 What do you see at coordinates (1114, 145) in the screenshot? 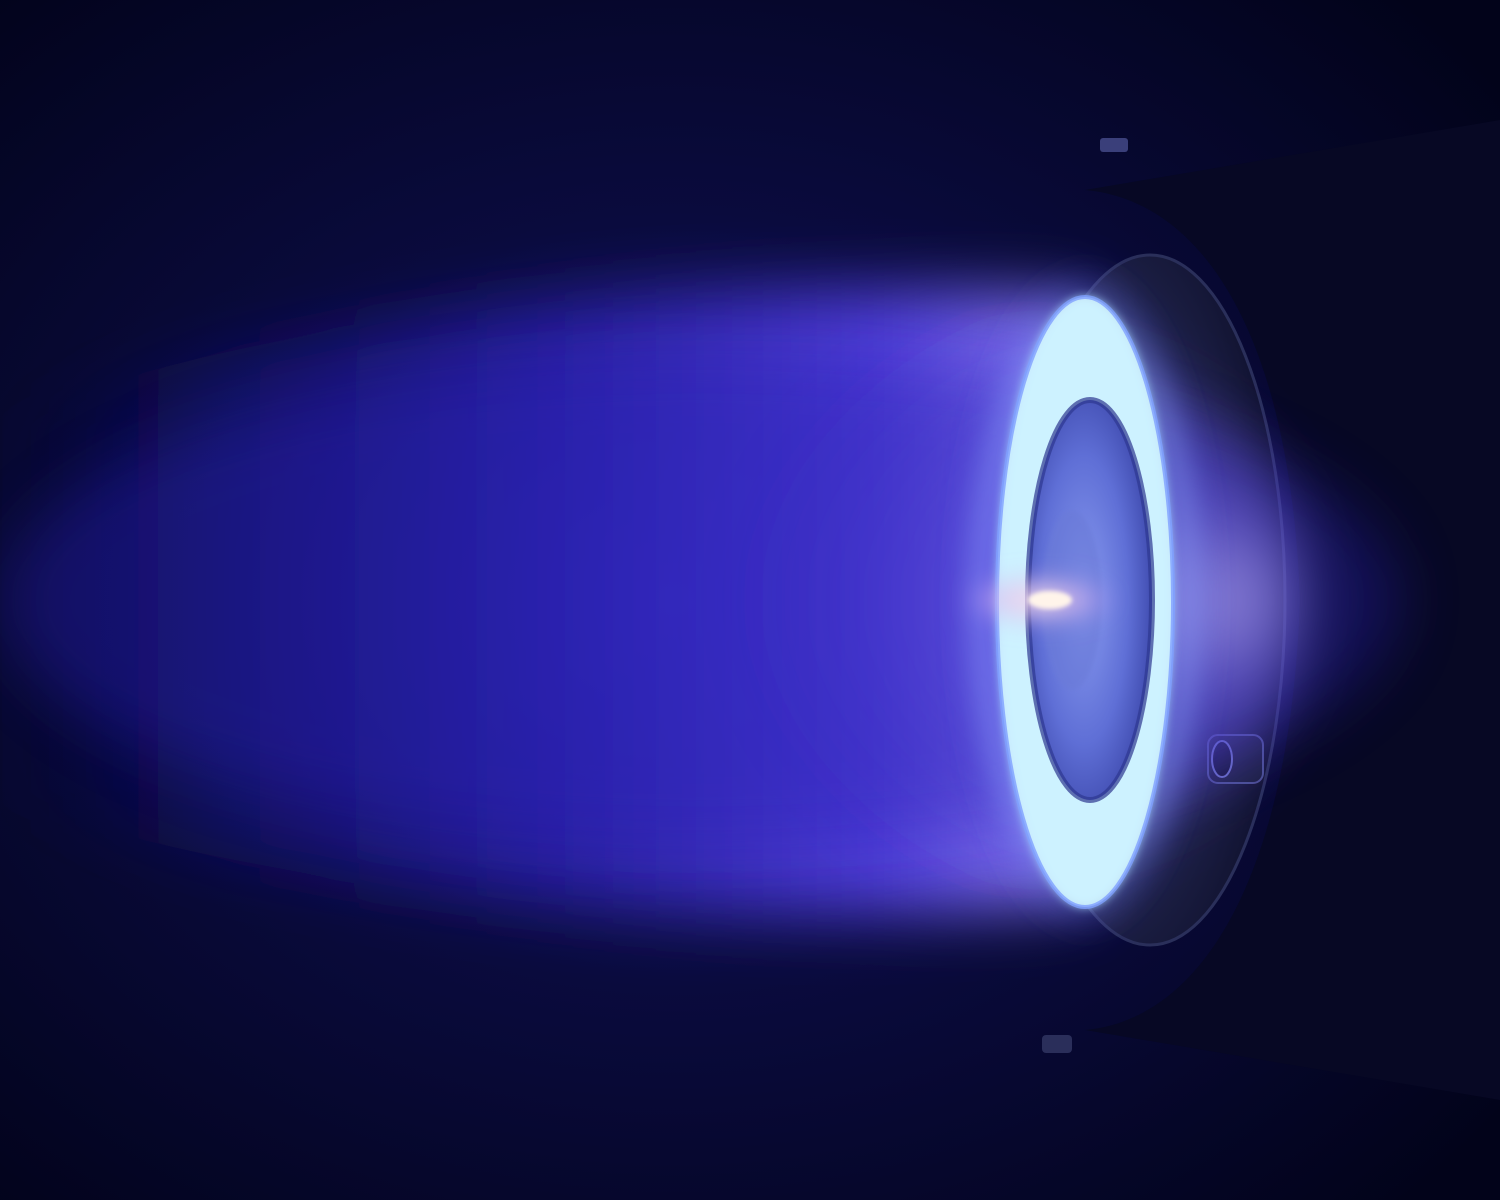
I see `housing-bracket-top` at bounding box center [1114, 145].